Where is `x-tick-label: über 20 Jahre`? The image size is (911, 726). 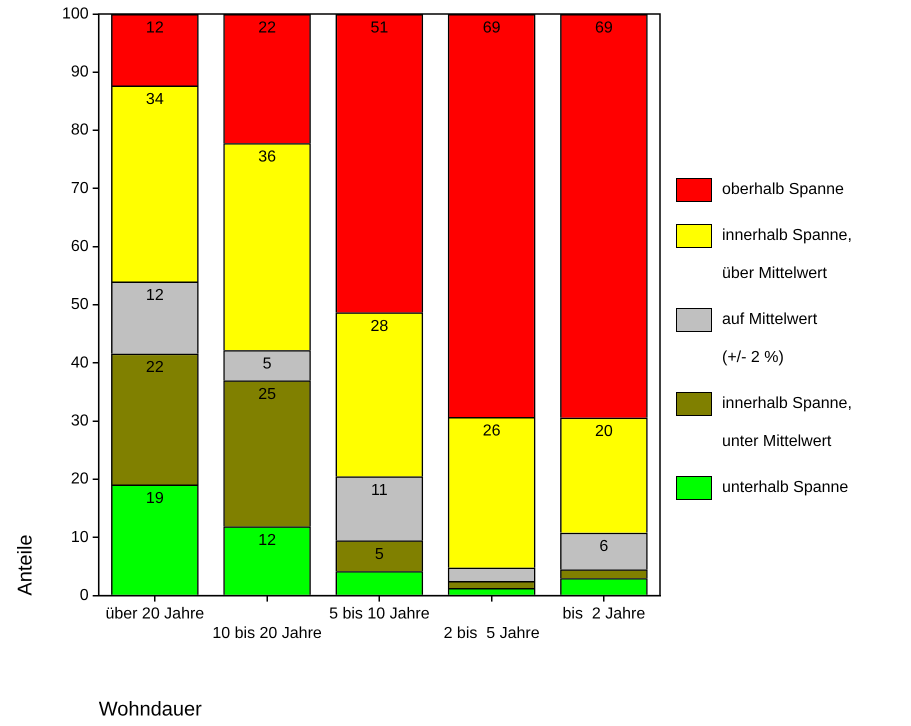
x-tick-label: über 20 Jahre is located at coordinates (154, 614).